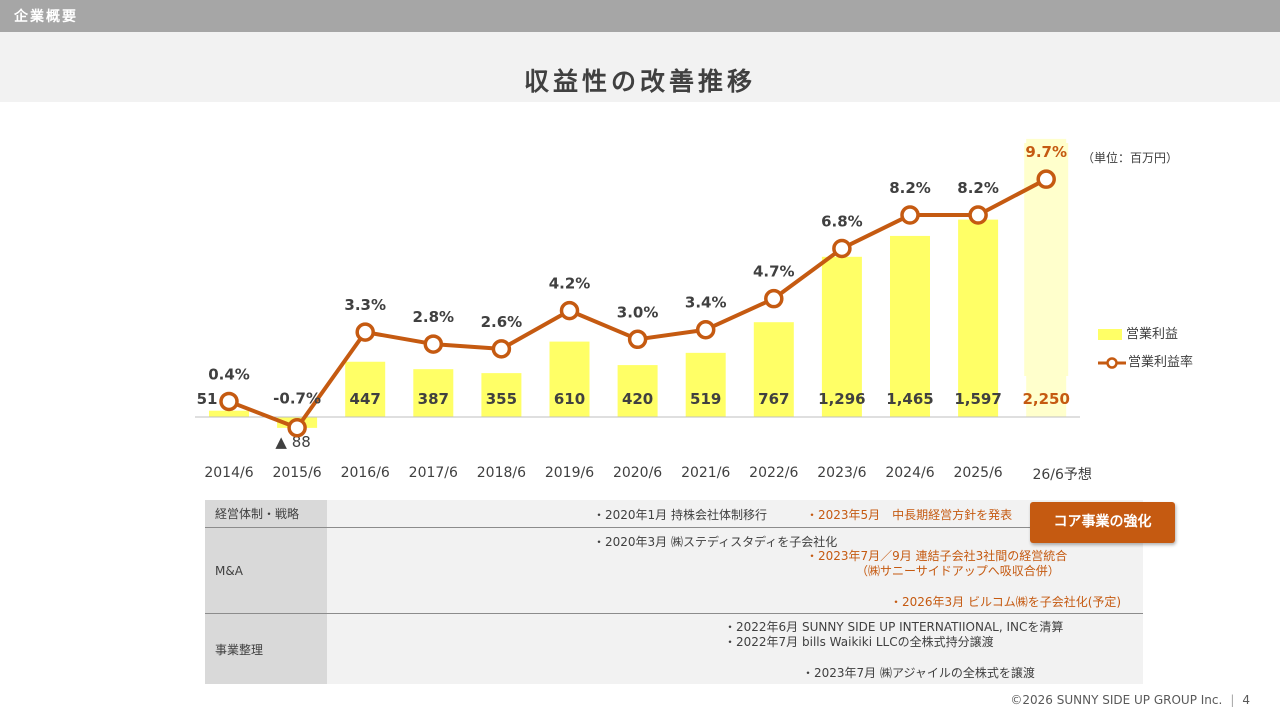  I want to click on bar-label-6: 420, so click(637, 399).